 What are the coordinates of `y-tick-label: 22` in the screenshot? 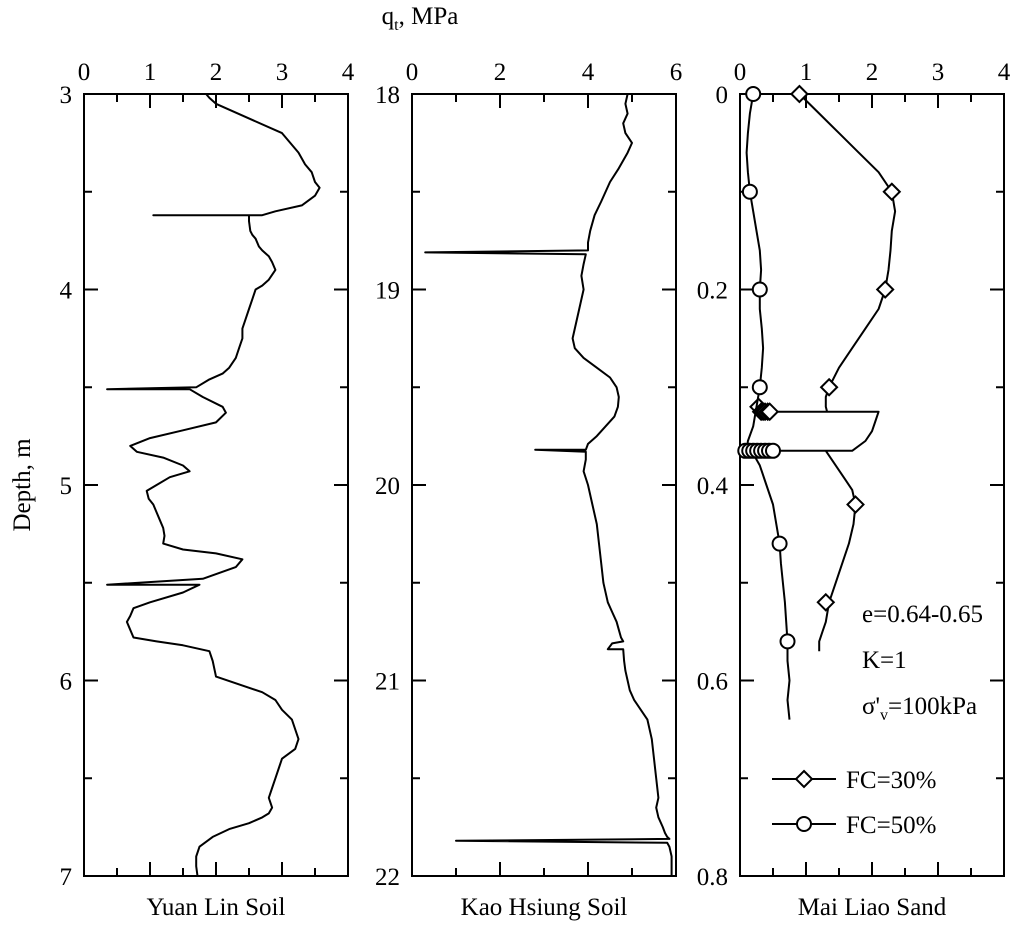 It's located at (387, 877).